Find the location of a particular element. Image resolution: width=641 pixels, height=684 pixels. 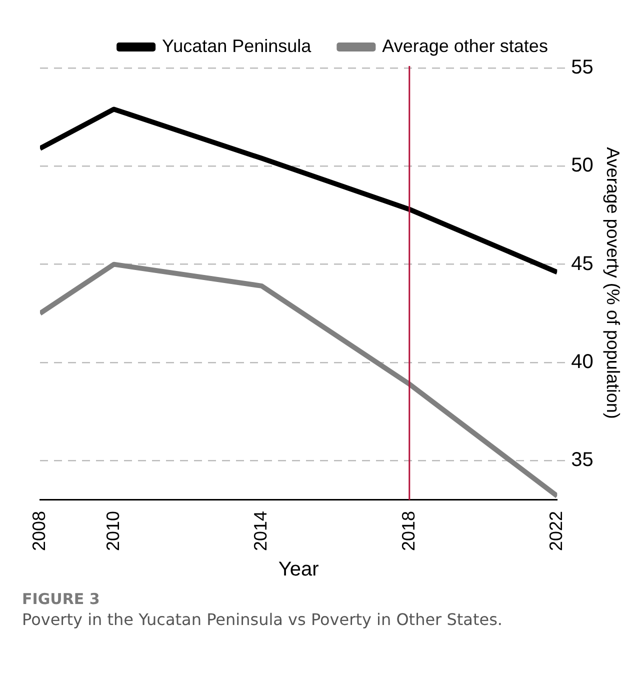

y-tick-label: 40 is located at coordinates (582, 362).